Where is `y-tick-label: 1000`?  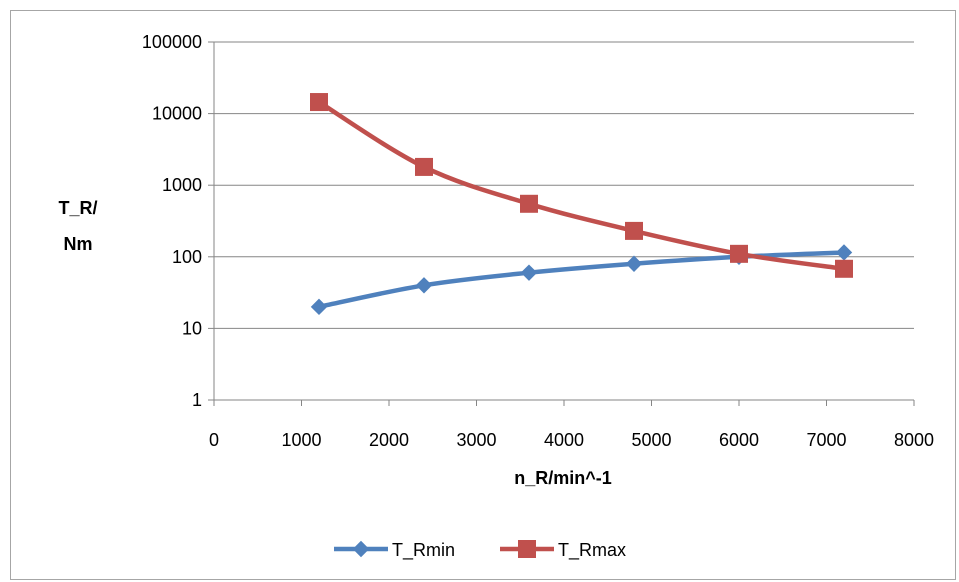
y-tick-label: 1000 is located at coordinates (182, 185).